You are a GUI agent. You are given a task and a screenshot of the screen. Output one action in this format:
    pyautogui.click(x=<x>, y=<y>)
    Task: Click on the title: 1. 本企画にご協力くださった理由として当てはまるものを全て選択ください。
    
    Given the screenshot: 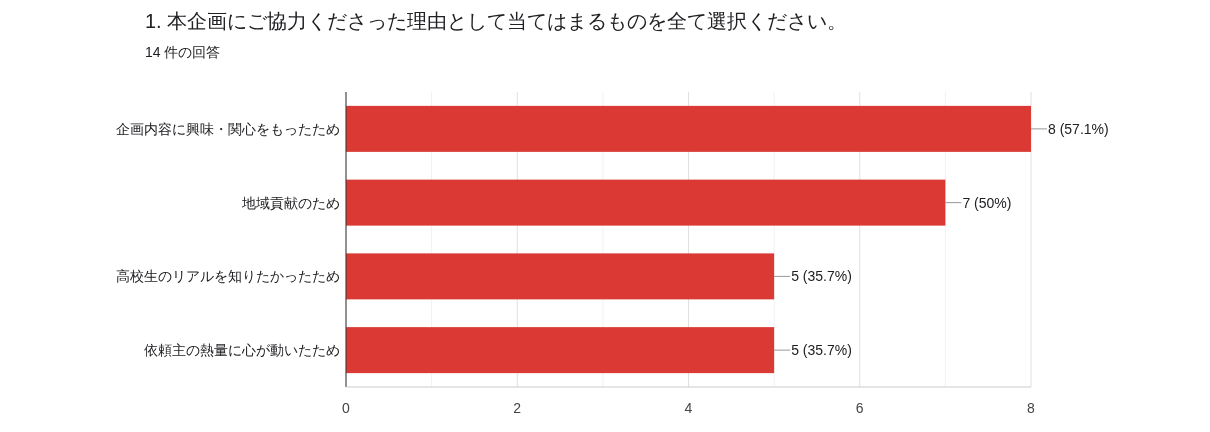 What is the action you would take?
    pyautogui.click(x=496, y=21)
    